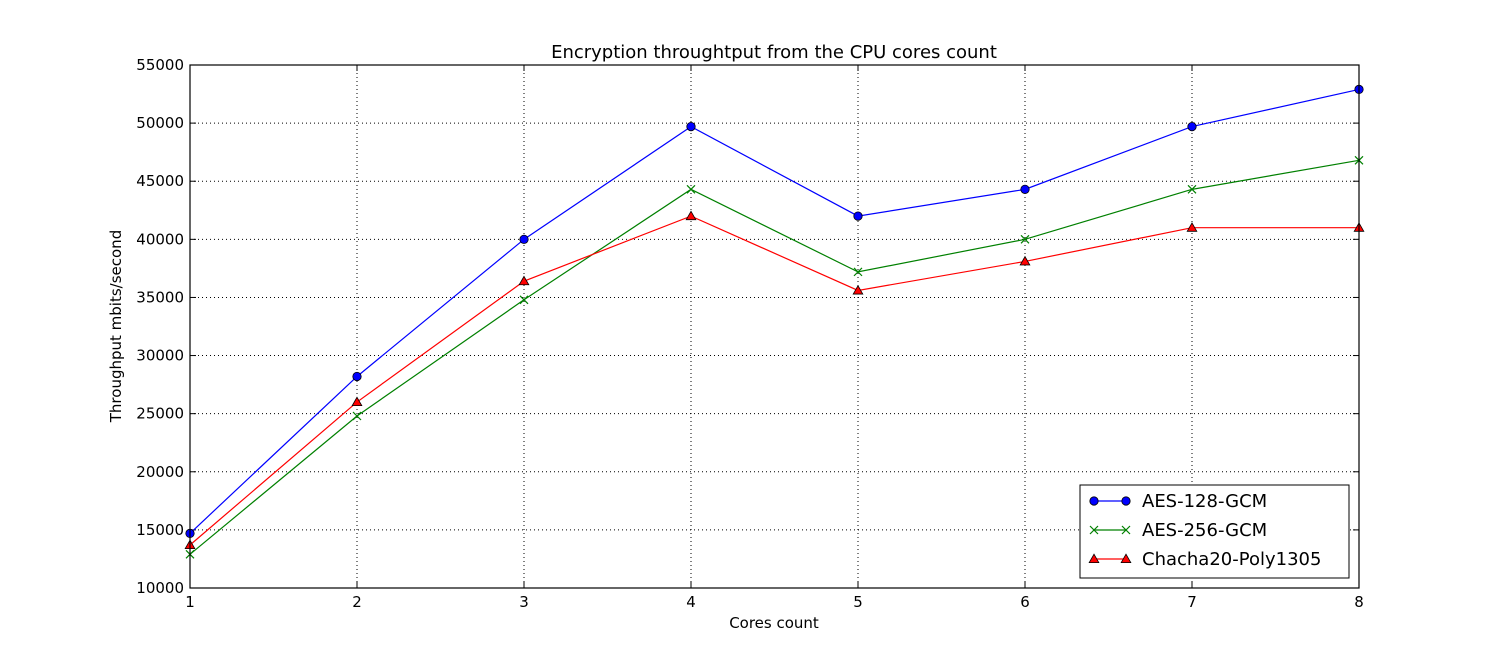 This screenshot has width=1510, height=653. I want to click on y-tick-label: 25000, so click(160, 414).